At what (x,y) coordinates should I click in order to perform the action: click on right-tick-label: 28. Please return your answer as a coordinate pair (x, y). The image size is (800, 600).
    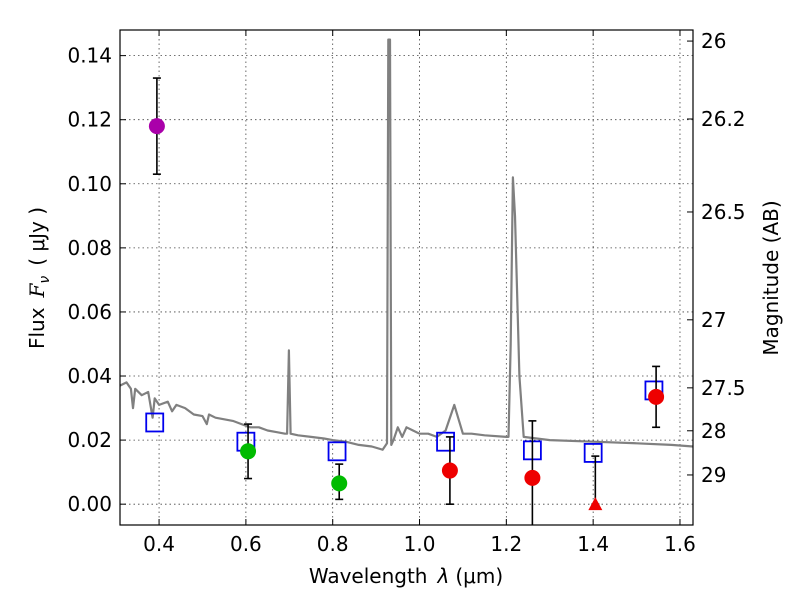
    Looking at the image, I should click on (713, 431).